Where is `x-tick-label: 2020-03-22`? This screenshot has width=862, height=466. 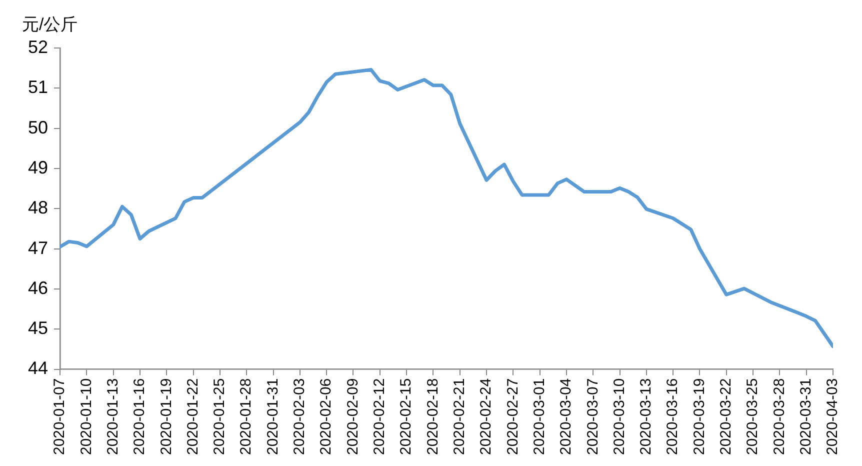 x-tick-label: 2020-03-22 is located at coordinates (726, 417).